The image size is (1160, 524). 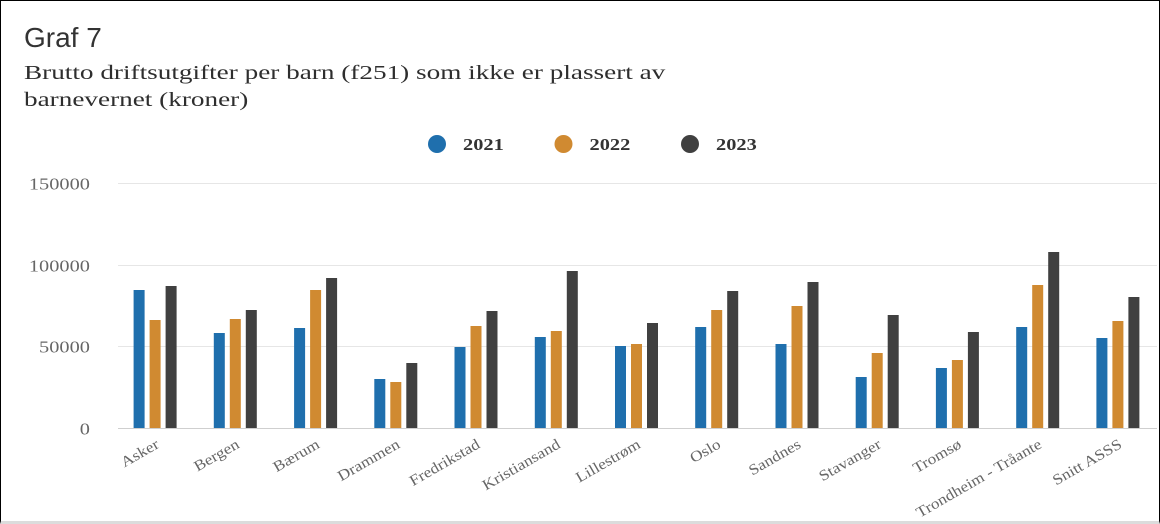 What do you see at coordinates (300, 378) in the screenshot?
I see `bar-2021-baerum` at bounding box center [300, 378].